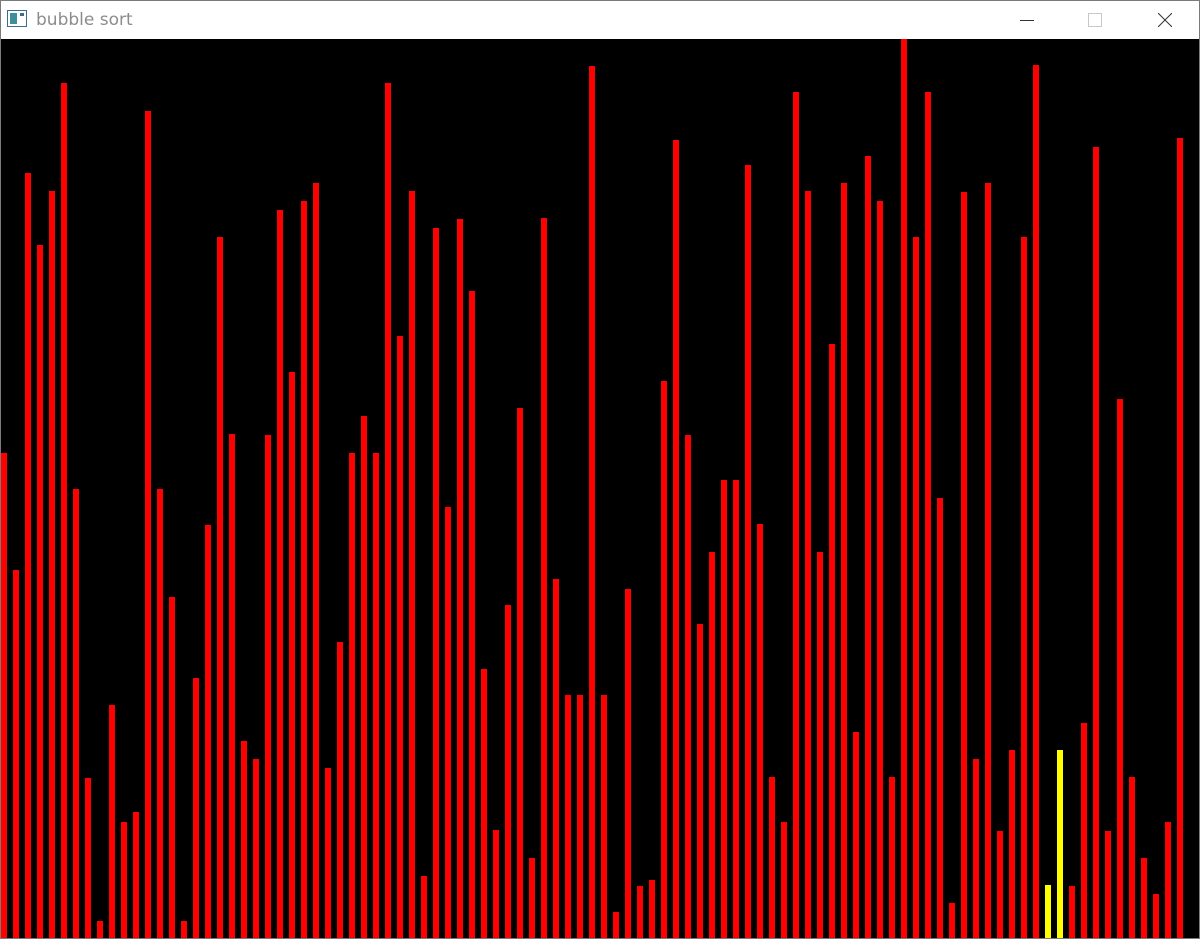  Describe the element at coordinates (84, 20) in the screenshot. I see `window-title: bubble sort` at that location.